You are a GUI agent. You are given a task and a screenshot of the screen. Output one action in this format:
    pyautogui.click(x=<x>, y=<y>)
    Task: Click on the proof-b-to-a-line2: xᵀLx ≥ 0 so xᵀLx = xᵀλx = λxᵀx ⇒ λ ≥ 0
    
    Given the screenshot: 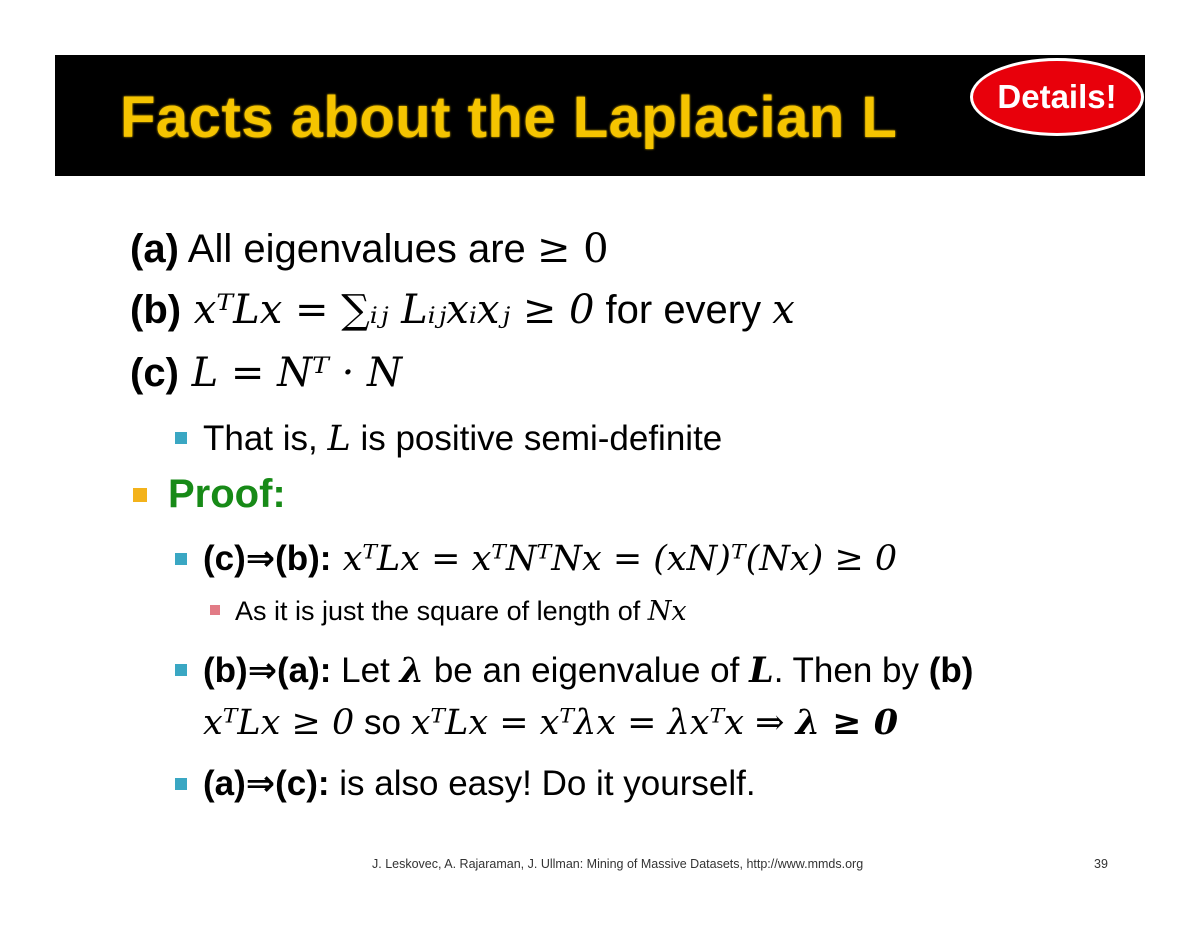 What is the action you would take?
    pyautogui.click(x=551, y=722)
    